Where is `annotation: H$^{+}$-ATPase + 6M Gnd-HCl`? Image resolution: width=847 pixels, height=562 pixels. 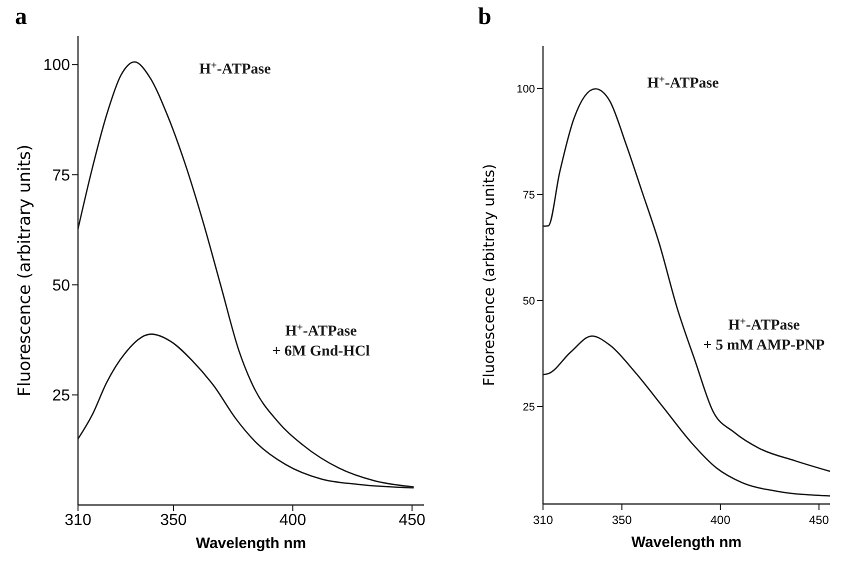
annotation: H$^{+}$-ATPase + 6M Gnd-HCl is located at coordinates (321, 341).